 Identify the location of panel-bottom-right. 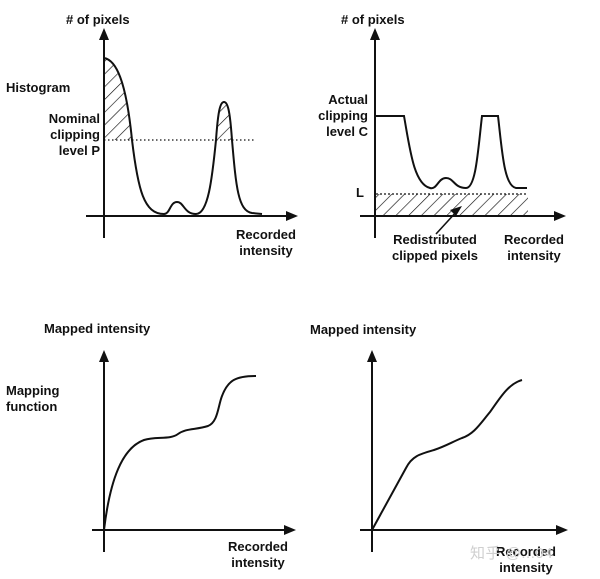
(464, 451).